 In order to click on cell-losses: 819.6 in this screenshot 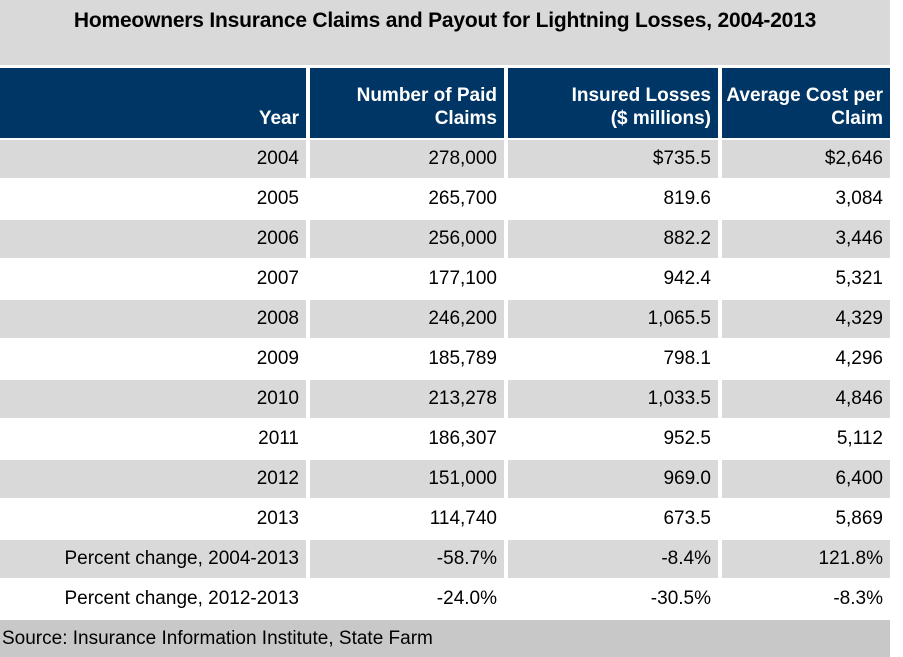, I will do `click(611, 199)`.